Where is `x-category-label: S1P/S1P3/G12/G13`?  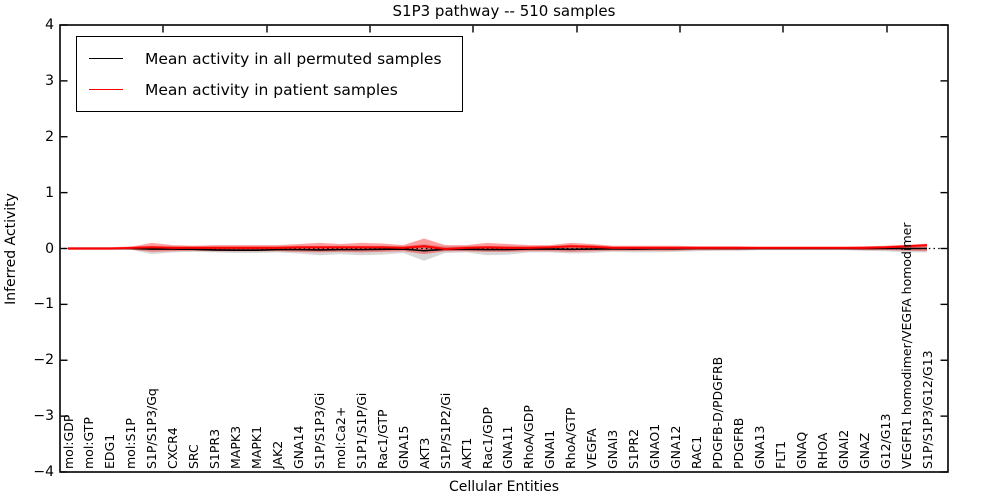
x-category-label: S1P/S1P3/G12/G13 is located at coordinates (927, 409).